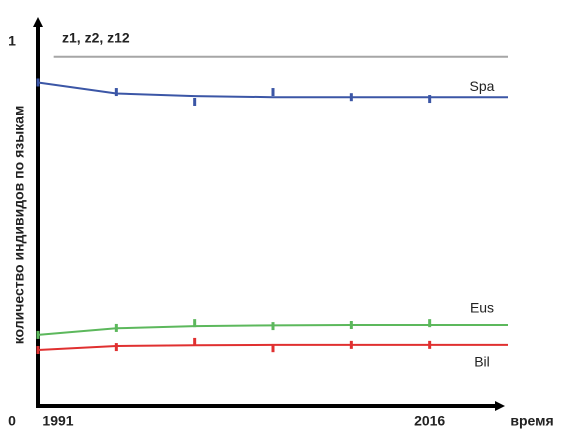 This screenshot has width=566, height=432. Describe the element at coordinates (482, 362) in the screenshot. I see `series-label: Bil` at that location.